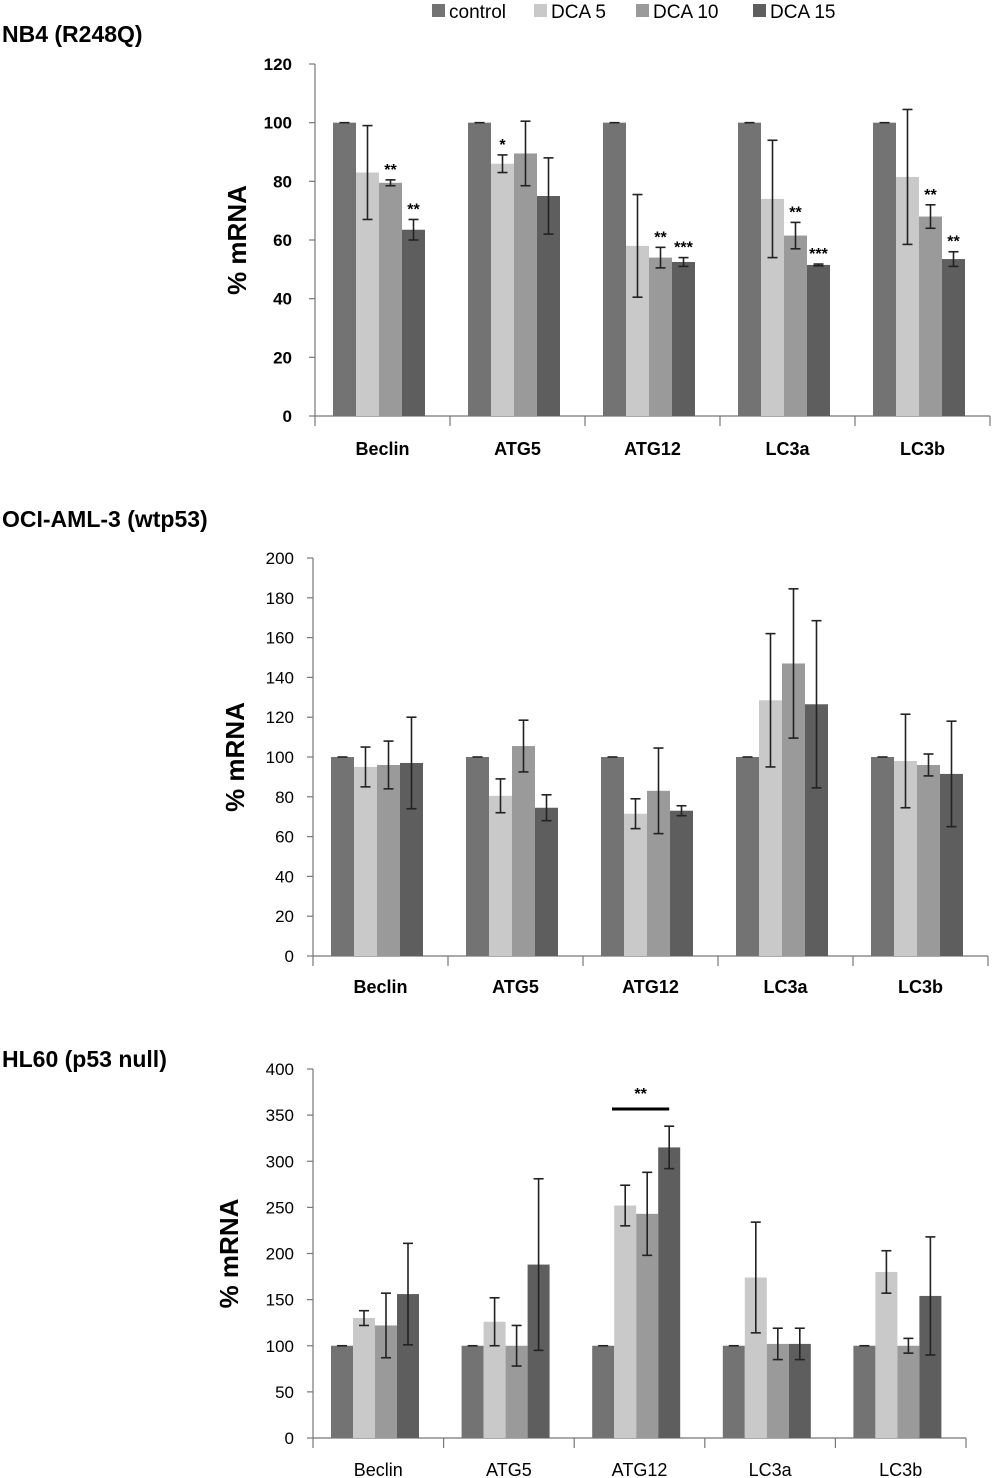  What do you see at coordinates (280, 1069) in the screenshot?
I see `y-tick-label: 400` at bounding box center [280, 1069].